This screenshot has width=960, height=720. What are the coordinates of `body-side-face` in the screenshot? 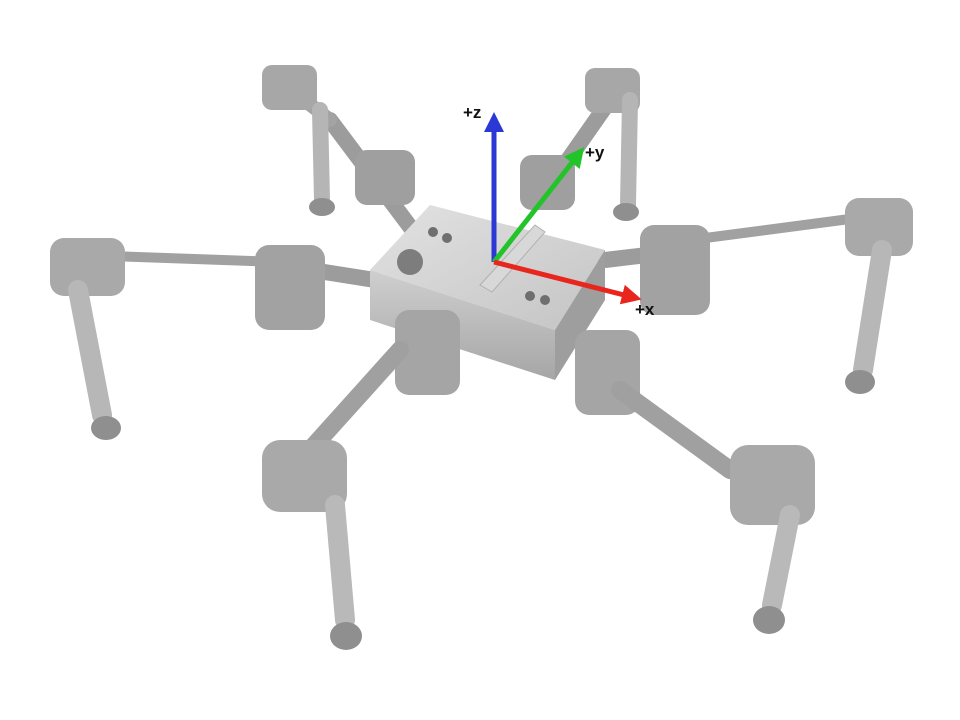 It's located at (580, 315).